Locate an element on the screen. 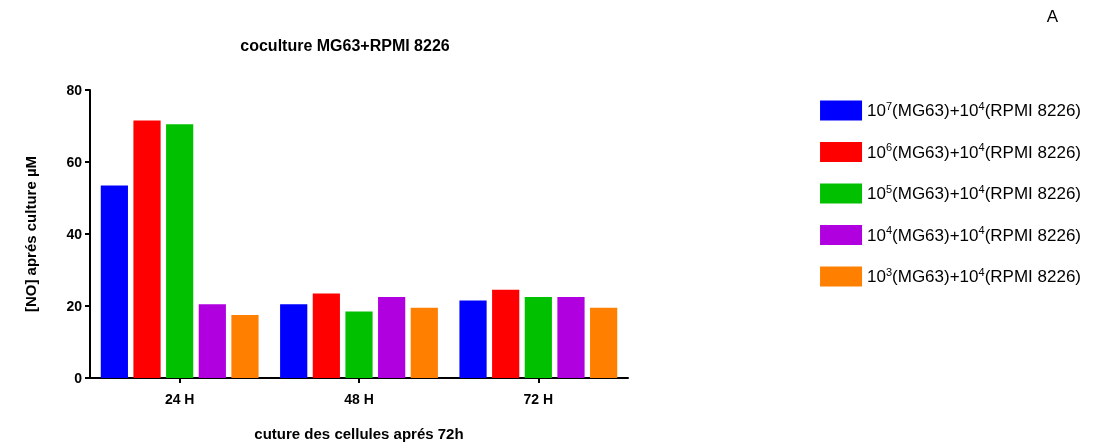  x-tick-label: 48 H is located at coordinates (359, 399).